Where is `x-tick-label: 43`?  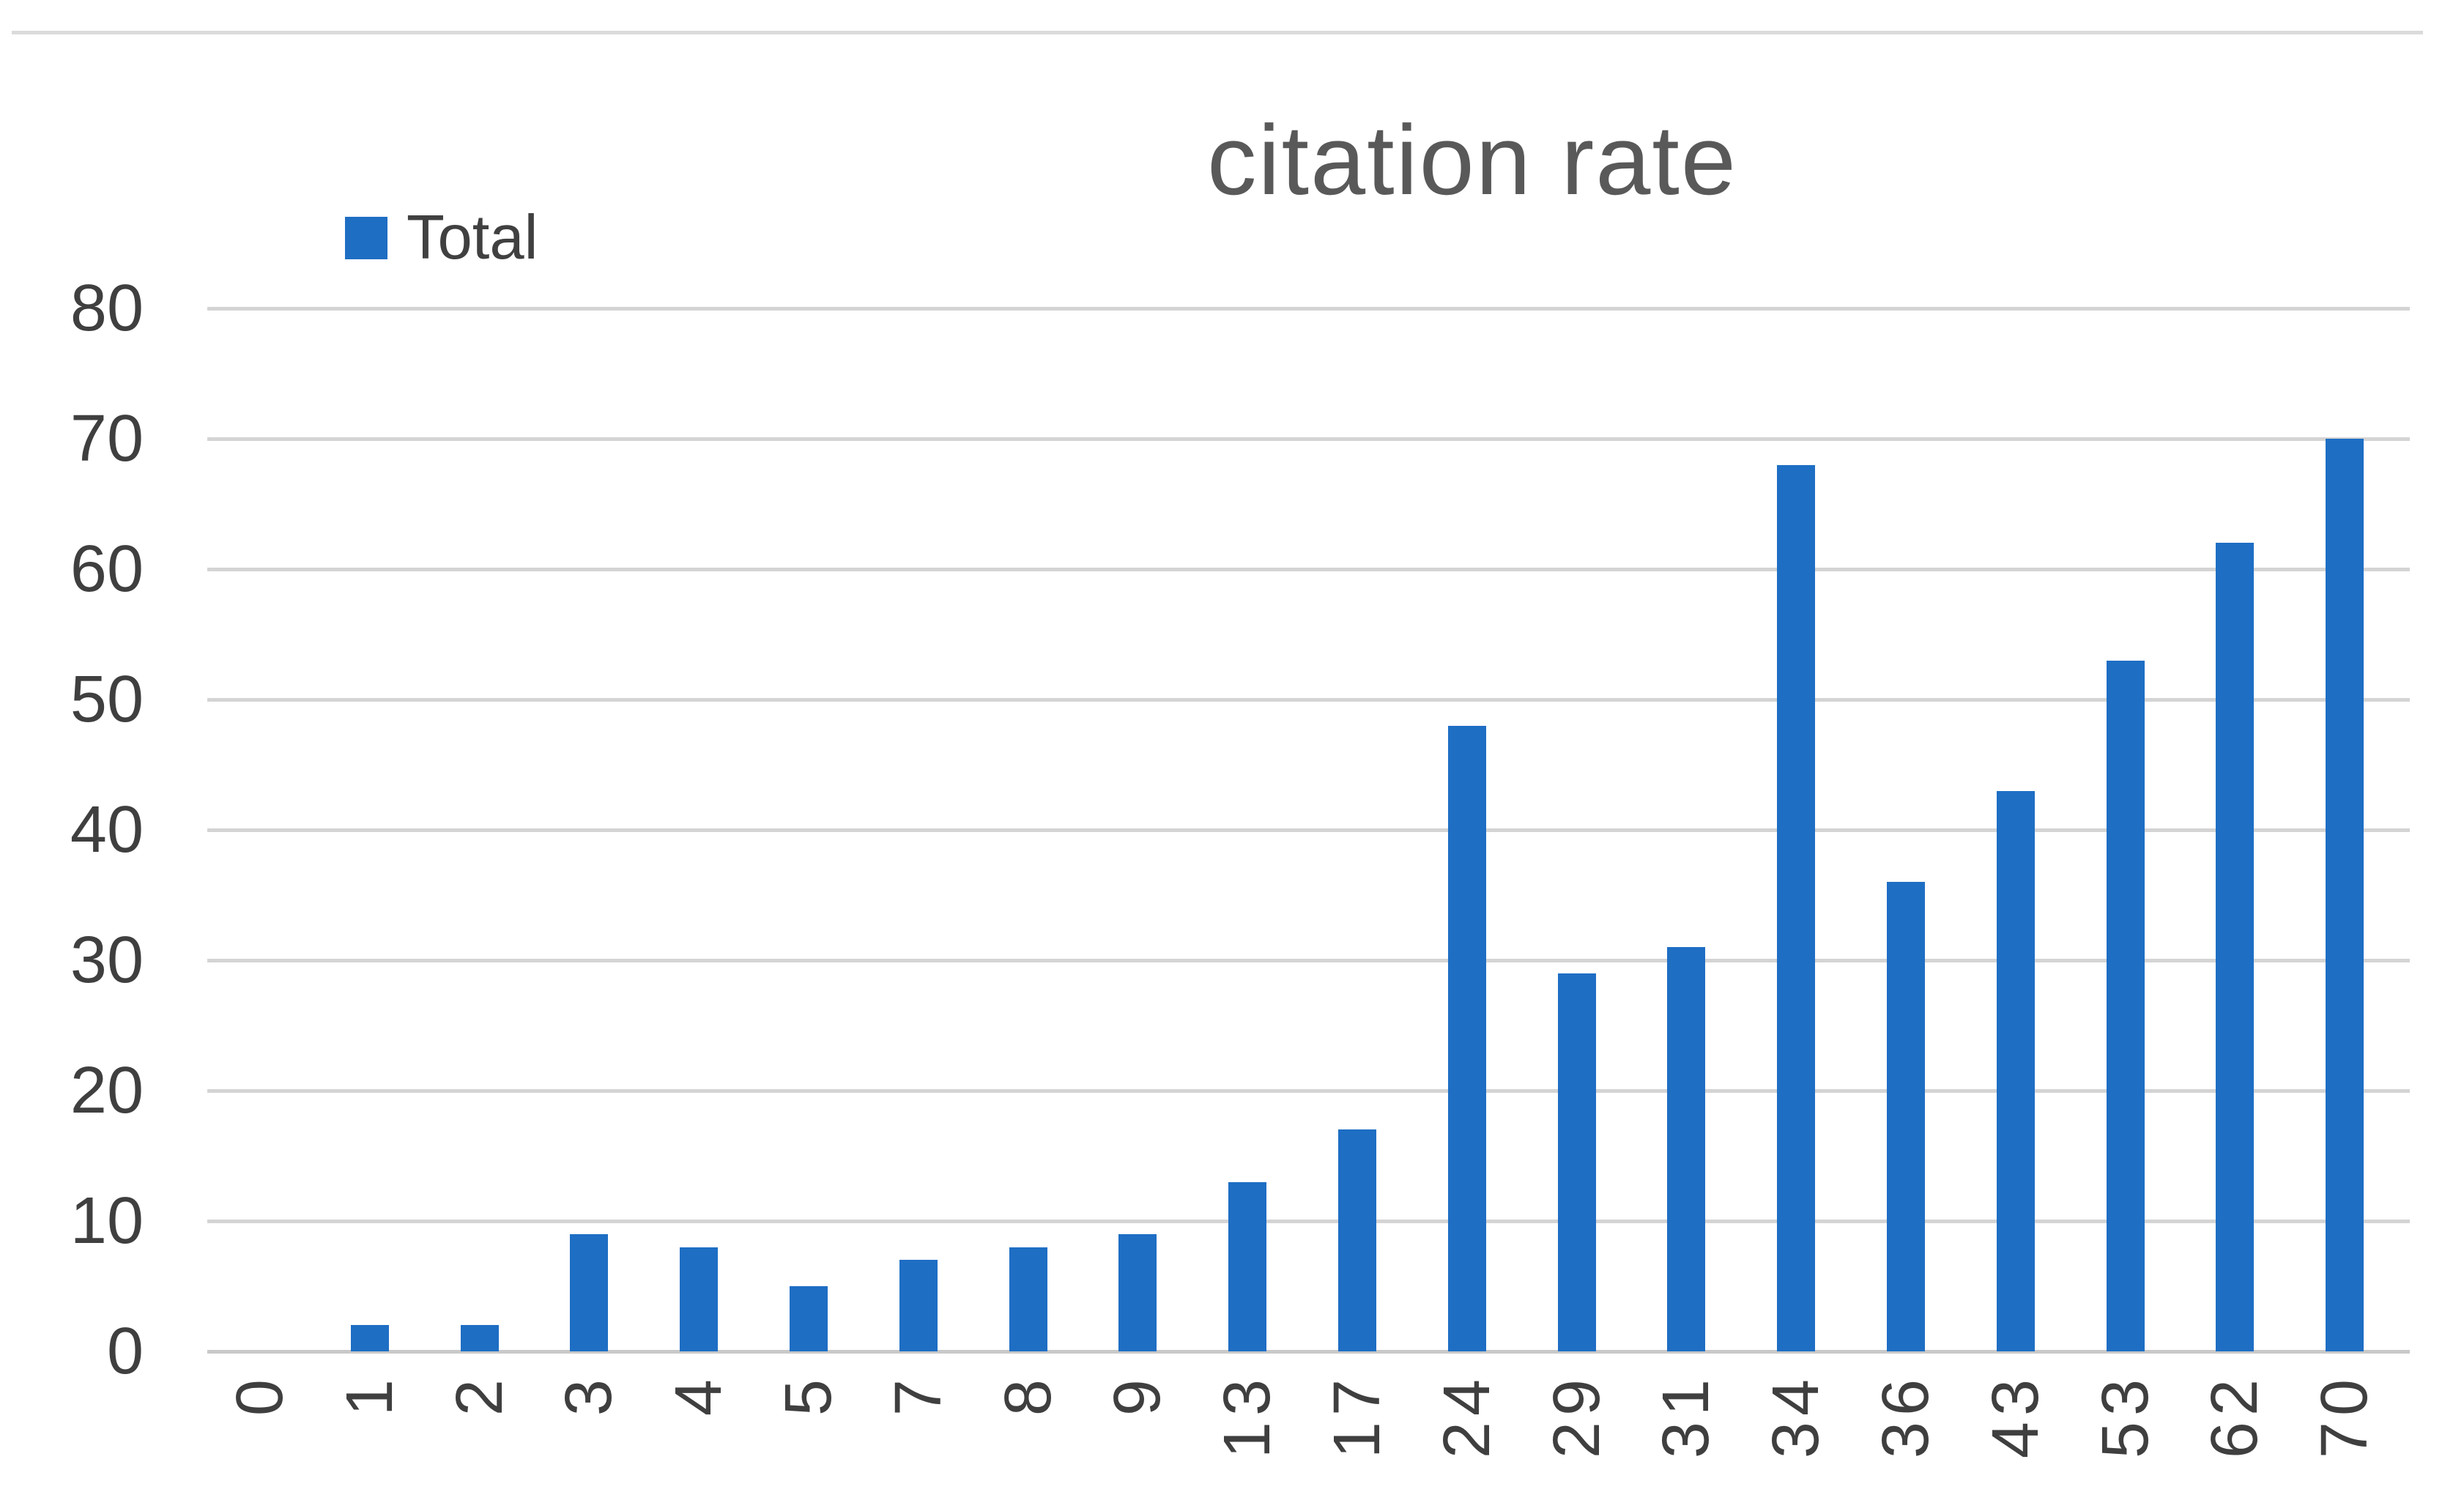
x-tick-label: 43 is located at coordinates (2015, 1416).